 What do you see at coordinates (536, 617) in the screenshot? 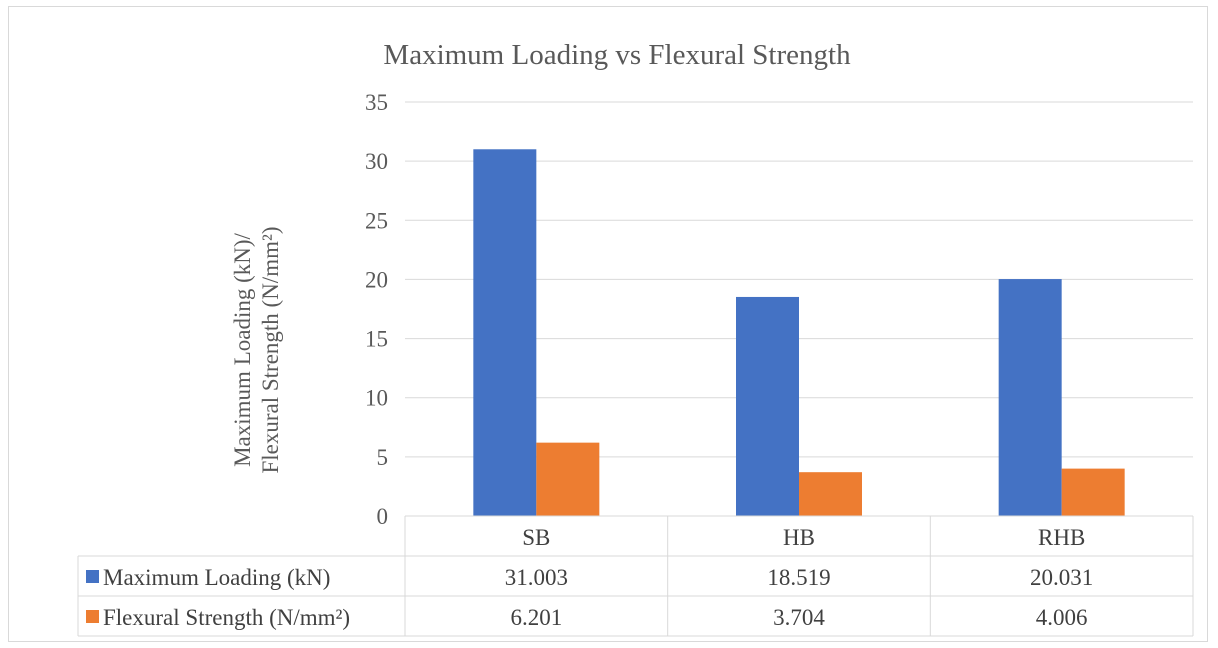
I see `table-value: 6.201` at bounding box center [536, 617].